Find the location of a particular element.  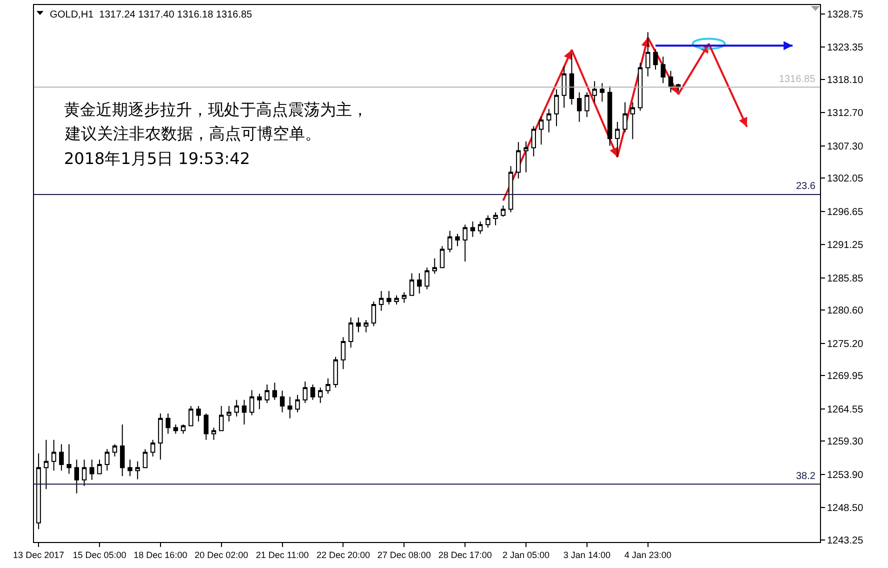

annotation: 黄金近期逐步拉升，现处于高点震荡为主， is located at coordinates (216, 109).